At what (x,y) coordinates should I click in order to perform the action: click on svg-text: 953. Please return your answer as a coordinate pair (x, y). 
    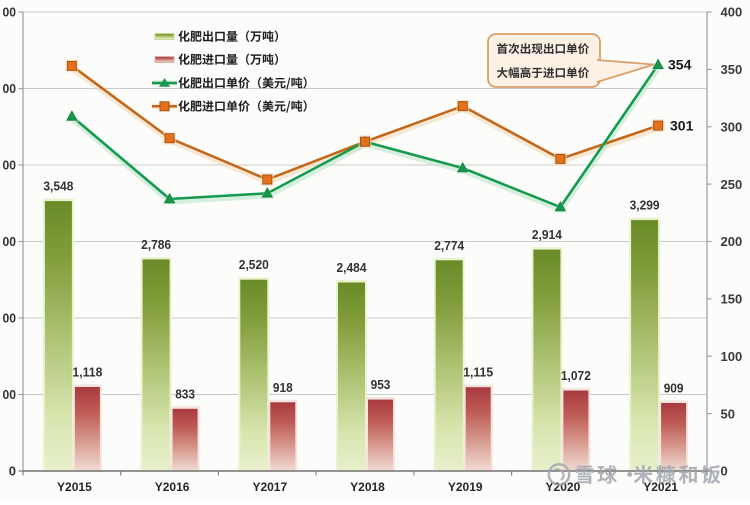
    Looking at the image, I should click on (381, 384).